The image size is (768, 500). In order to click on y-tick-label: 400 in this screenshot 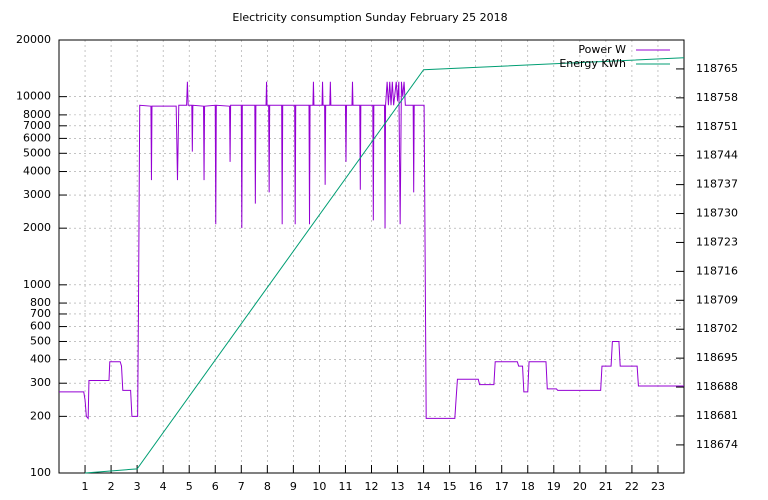, I will do `click(40, 359)`.